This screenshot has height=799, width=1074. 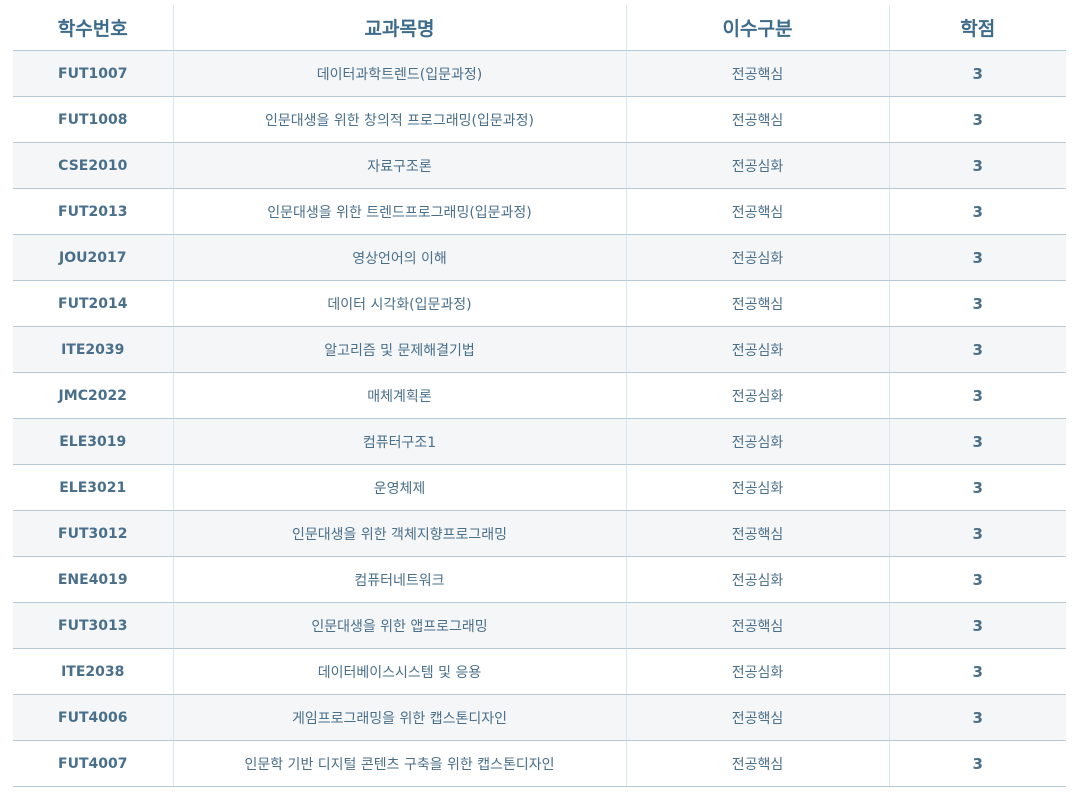 I want to click on table-row: FUT1007 데이터과학트렌드(입문과정) 전공핵심 3, so click(x=539, y=73).